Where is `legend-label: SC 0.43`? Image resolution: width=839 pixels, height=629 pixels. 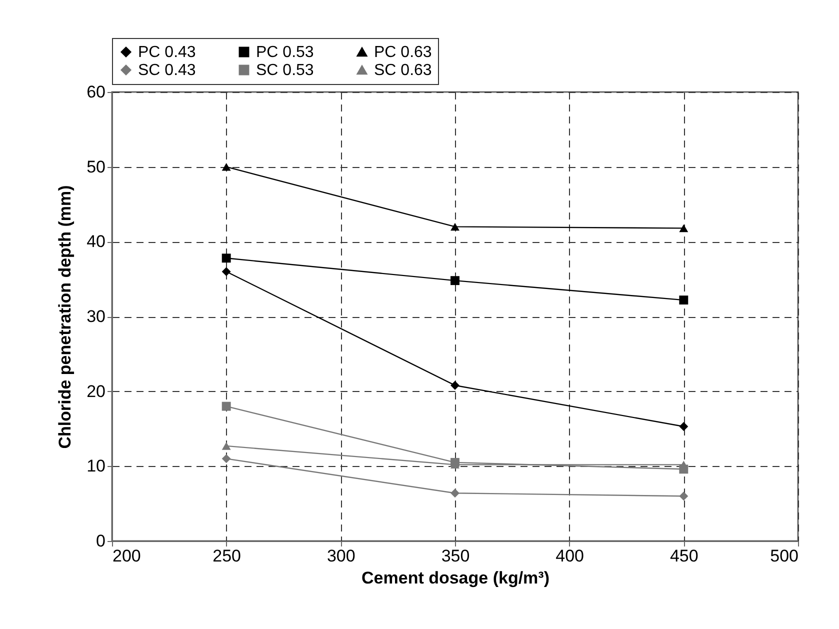
legend-label: SC 0.43 is located at coordinates (167, 70).